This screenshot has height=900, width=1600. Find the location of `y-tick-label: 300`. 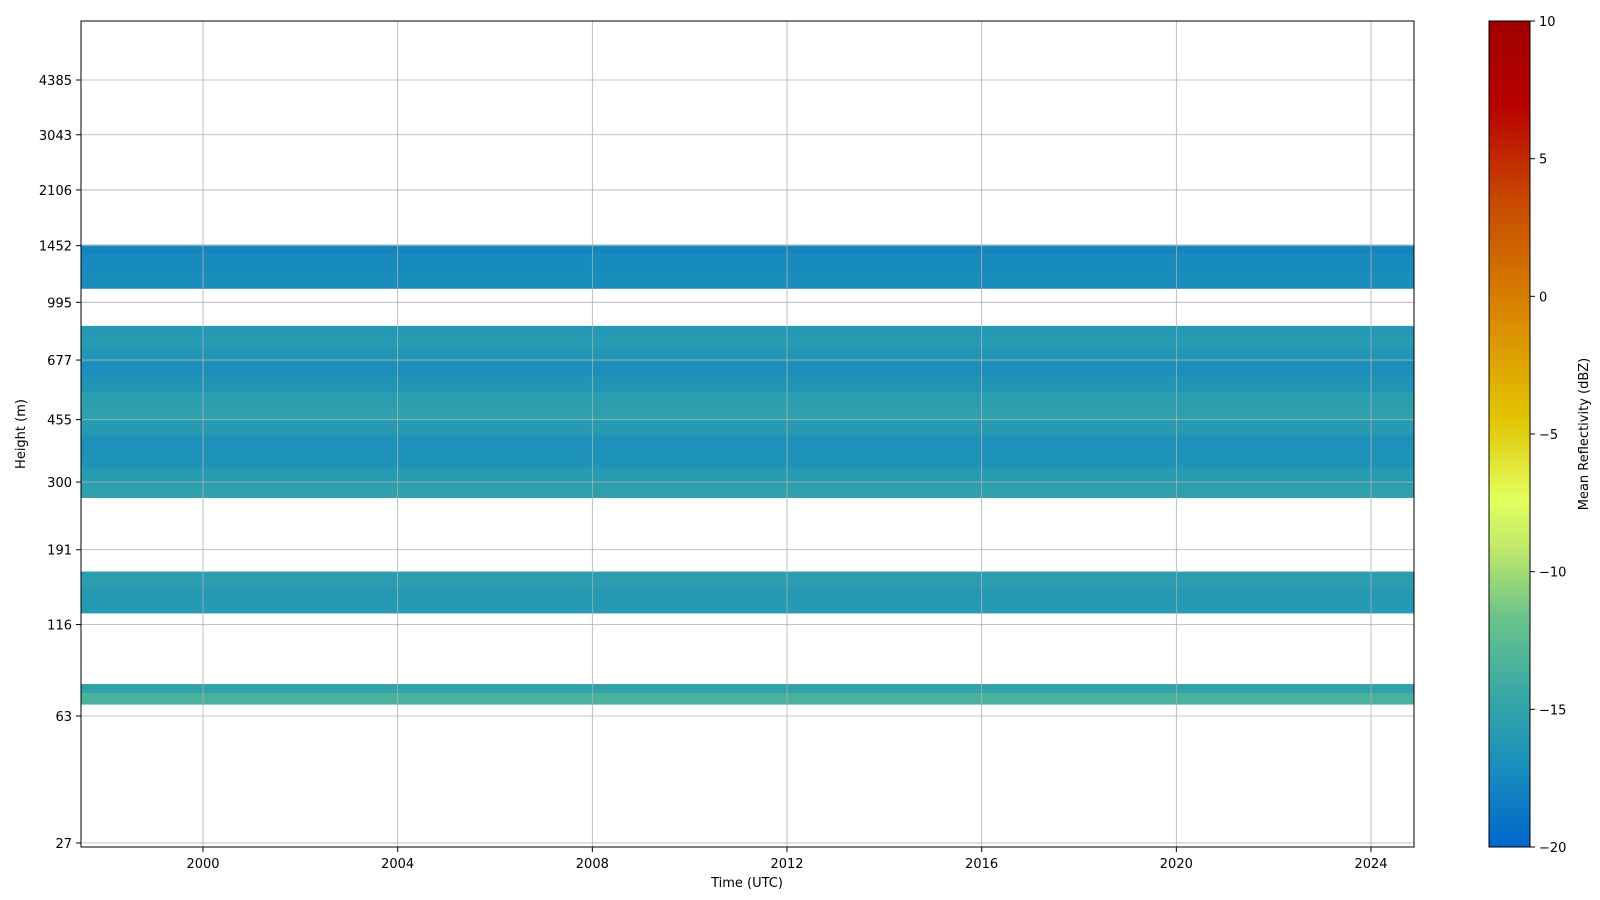

y-tick-label: 300 is located at coordinates (59, 483).